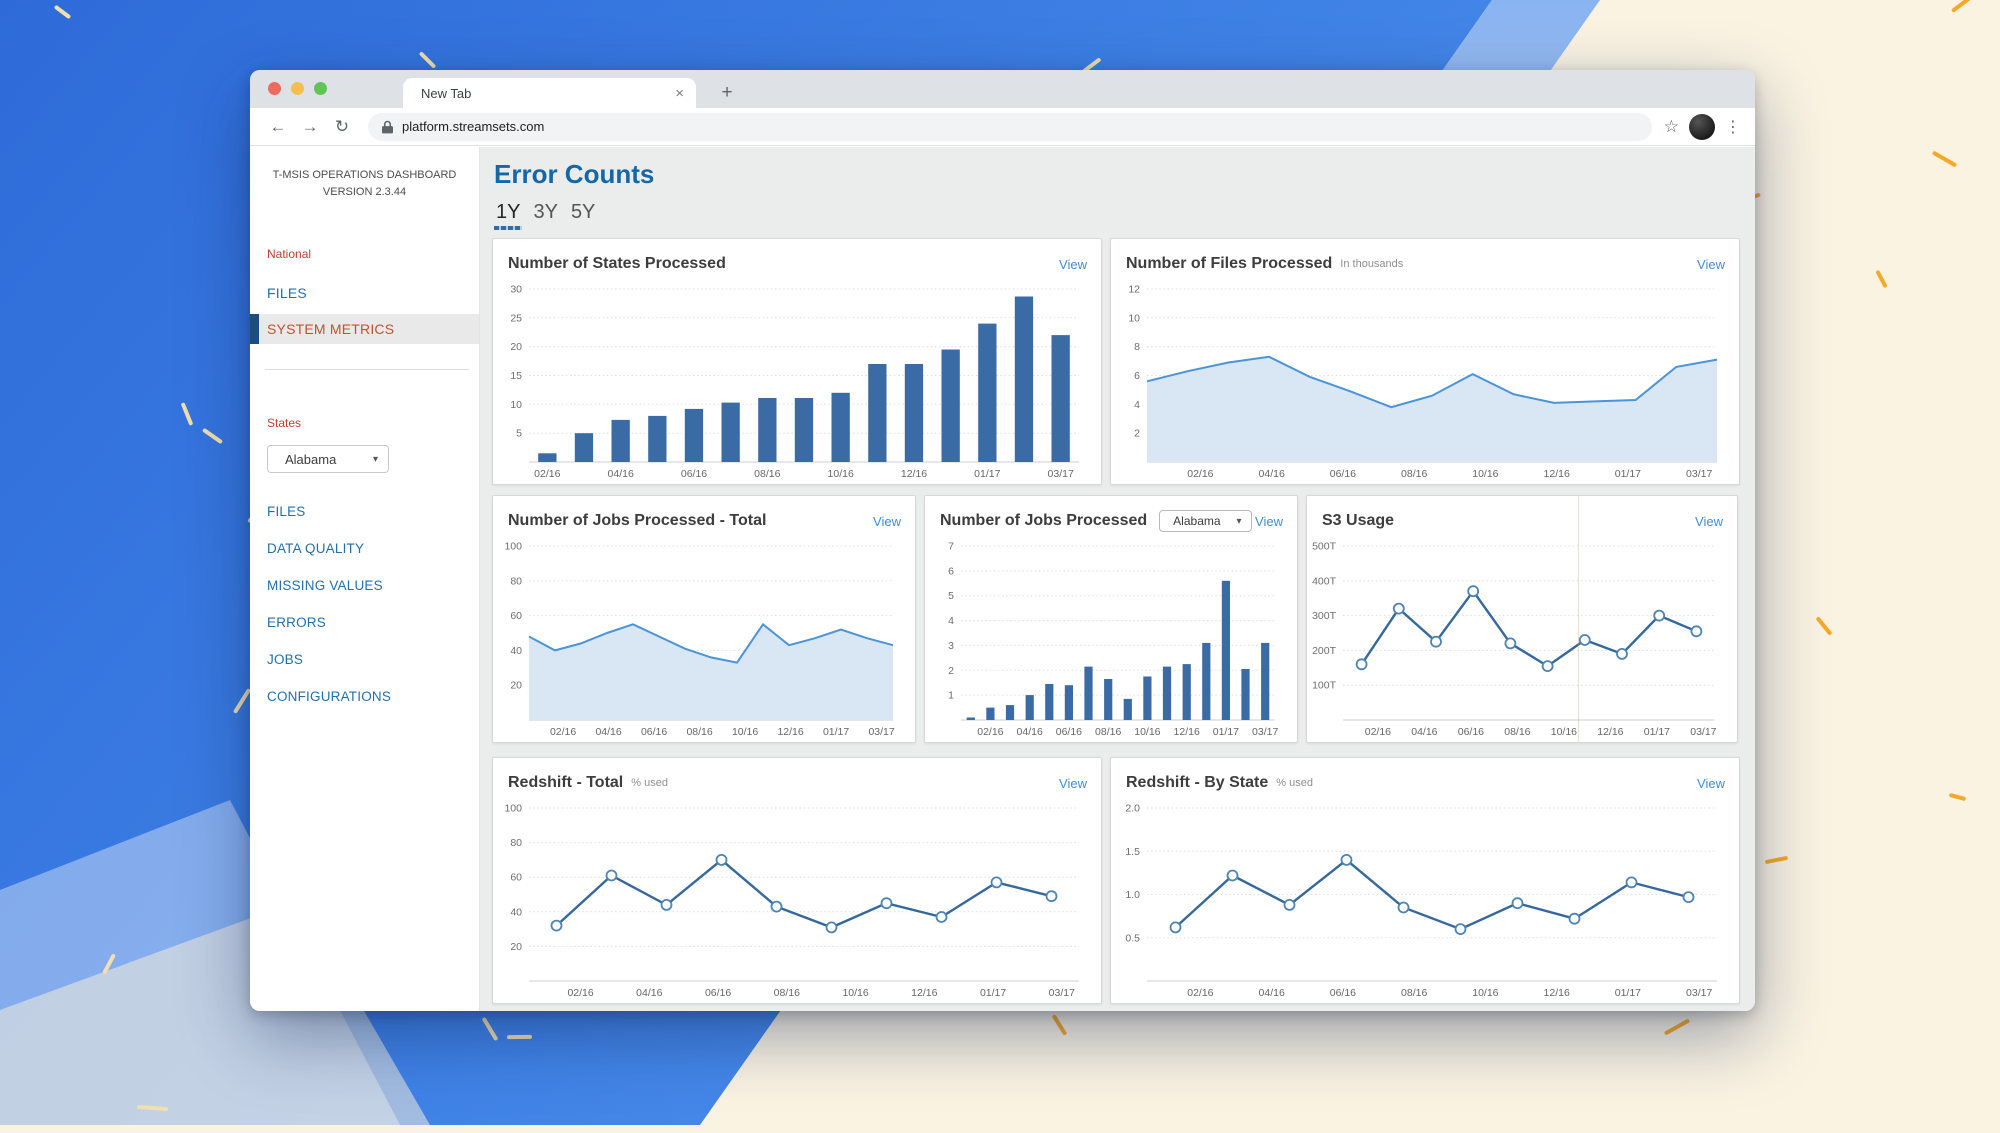  What do you see at coordinates (637, 520) in the screenshot?
I see `chart-title: Number of Jobs Processed - Total` at bounding box center [637, 520].